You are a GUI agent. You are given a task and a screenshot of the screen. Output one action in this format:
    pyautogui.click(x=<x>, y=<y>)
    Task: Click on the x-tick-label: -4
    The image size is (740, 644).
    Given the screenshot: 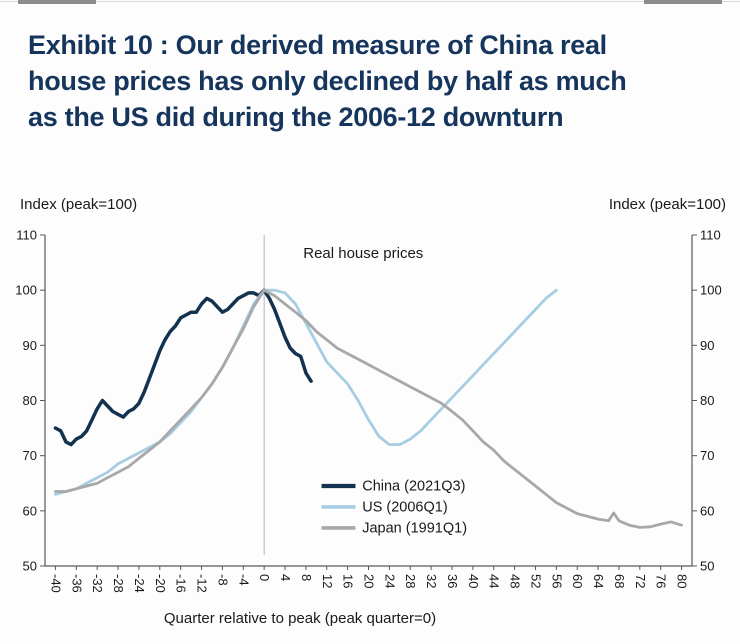 What is the action you would take?
    pyautogui.click(x=243, y=580)
    